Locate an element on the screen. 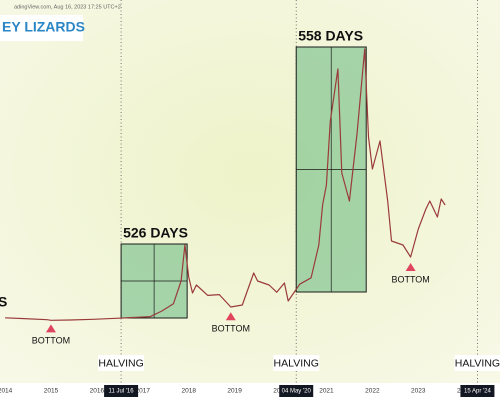 The height and width of the screenshot is (417, 500). x-tick-label: 2018 is located at coordinates (188, 391).